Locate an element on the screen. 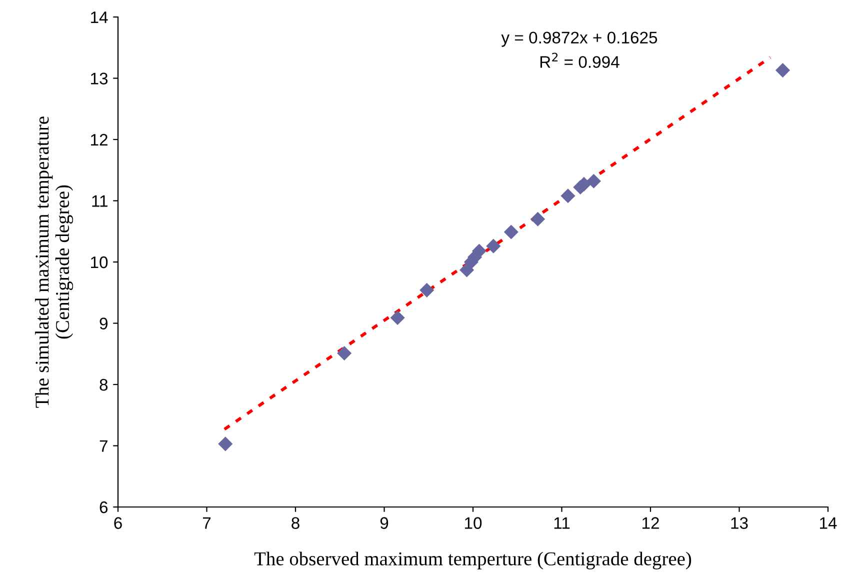  x-tick-label: 12 is located at coordinates (650, 523).